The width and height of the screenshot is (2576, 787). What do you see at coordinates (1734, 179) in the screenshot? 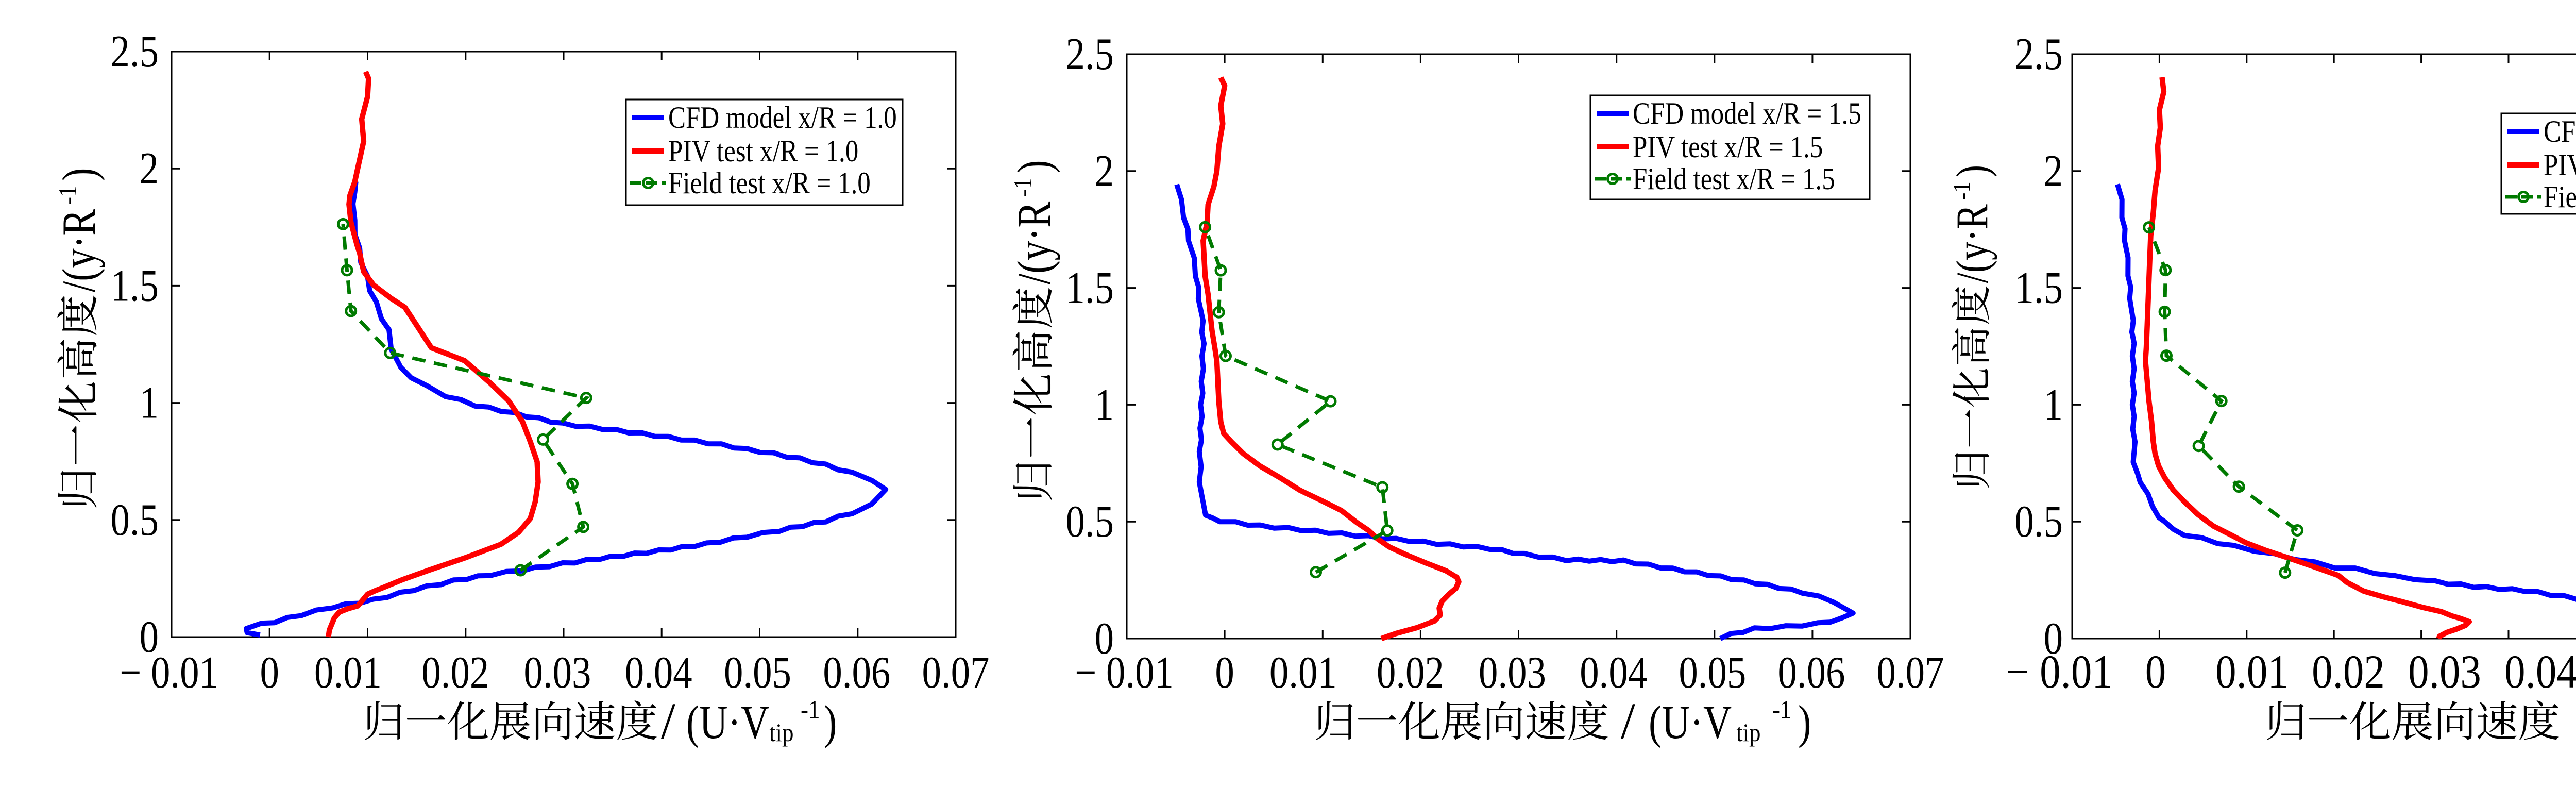
I see `svg-text: Field test x/R = 1.5` at bounding box center [1734, 179].